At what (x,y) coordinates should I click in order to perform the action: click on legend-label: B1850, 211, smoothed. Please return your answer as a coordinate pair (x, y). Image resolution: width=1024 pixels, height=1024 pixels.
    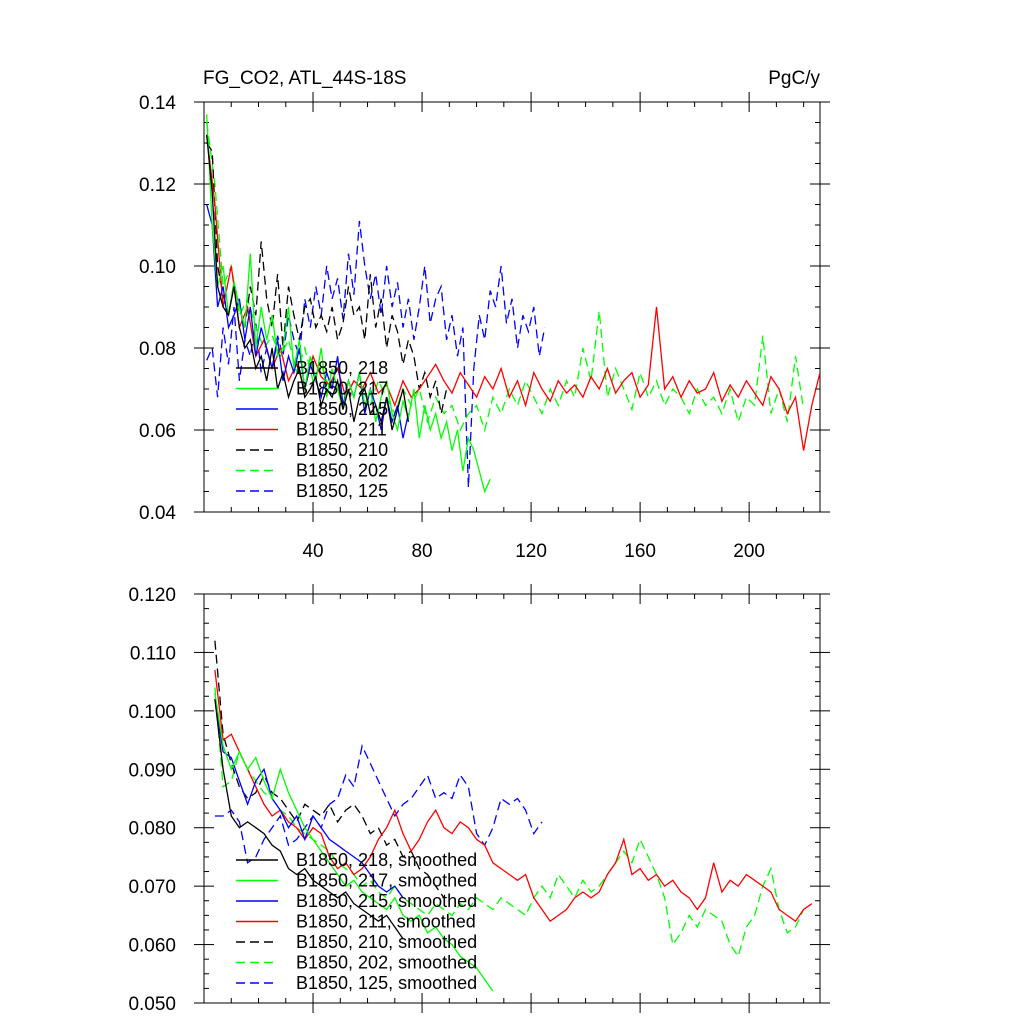
    Looking at the image, I should click on (386, 922).